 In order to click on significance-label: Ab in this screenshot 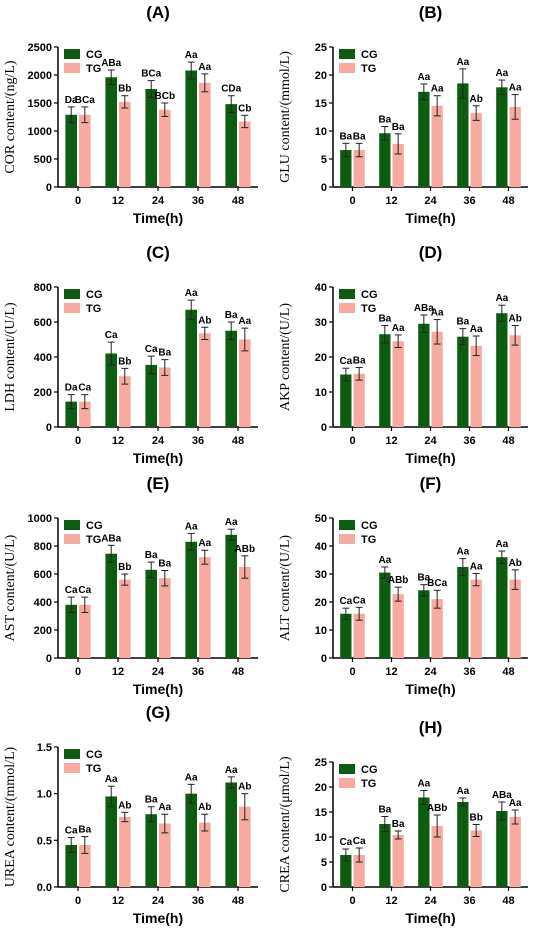, I will do `click(514, 319)`.